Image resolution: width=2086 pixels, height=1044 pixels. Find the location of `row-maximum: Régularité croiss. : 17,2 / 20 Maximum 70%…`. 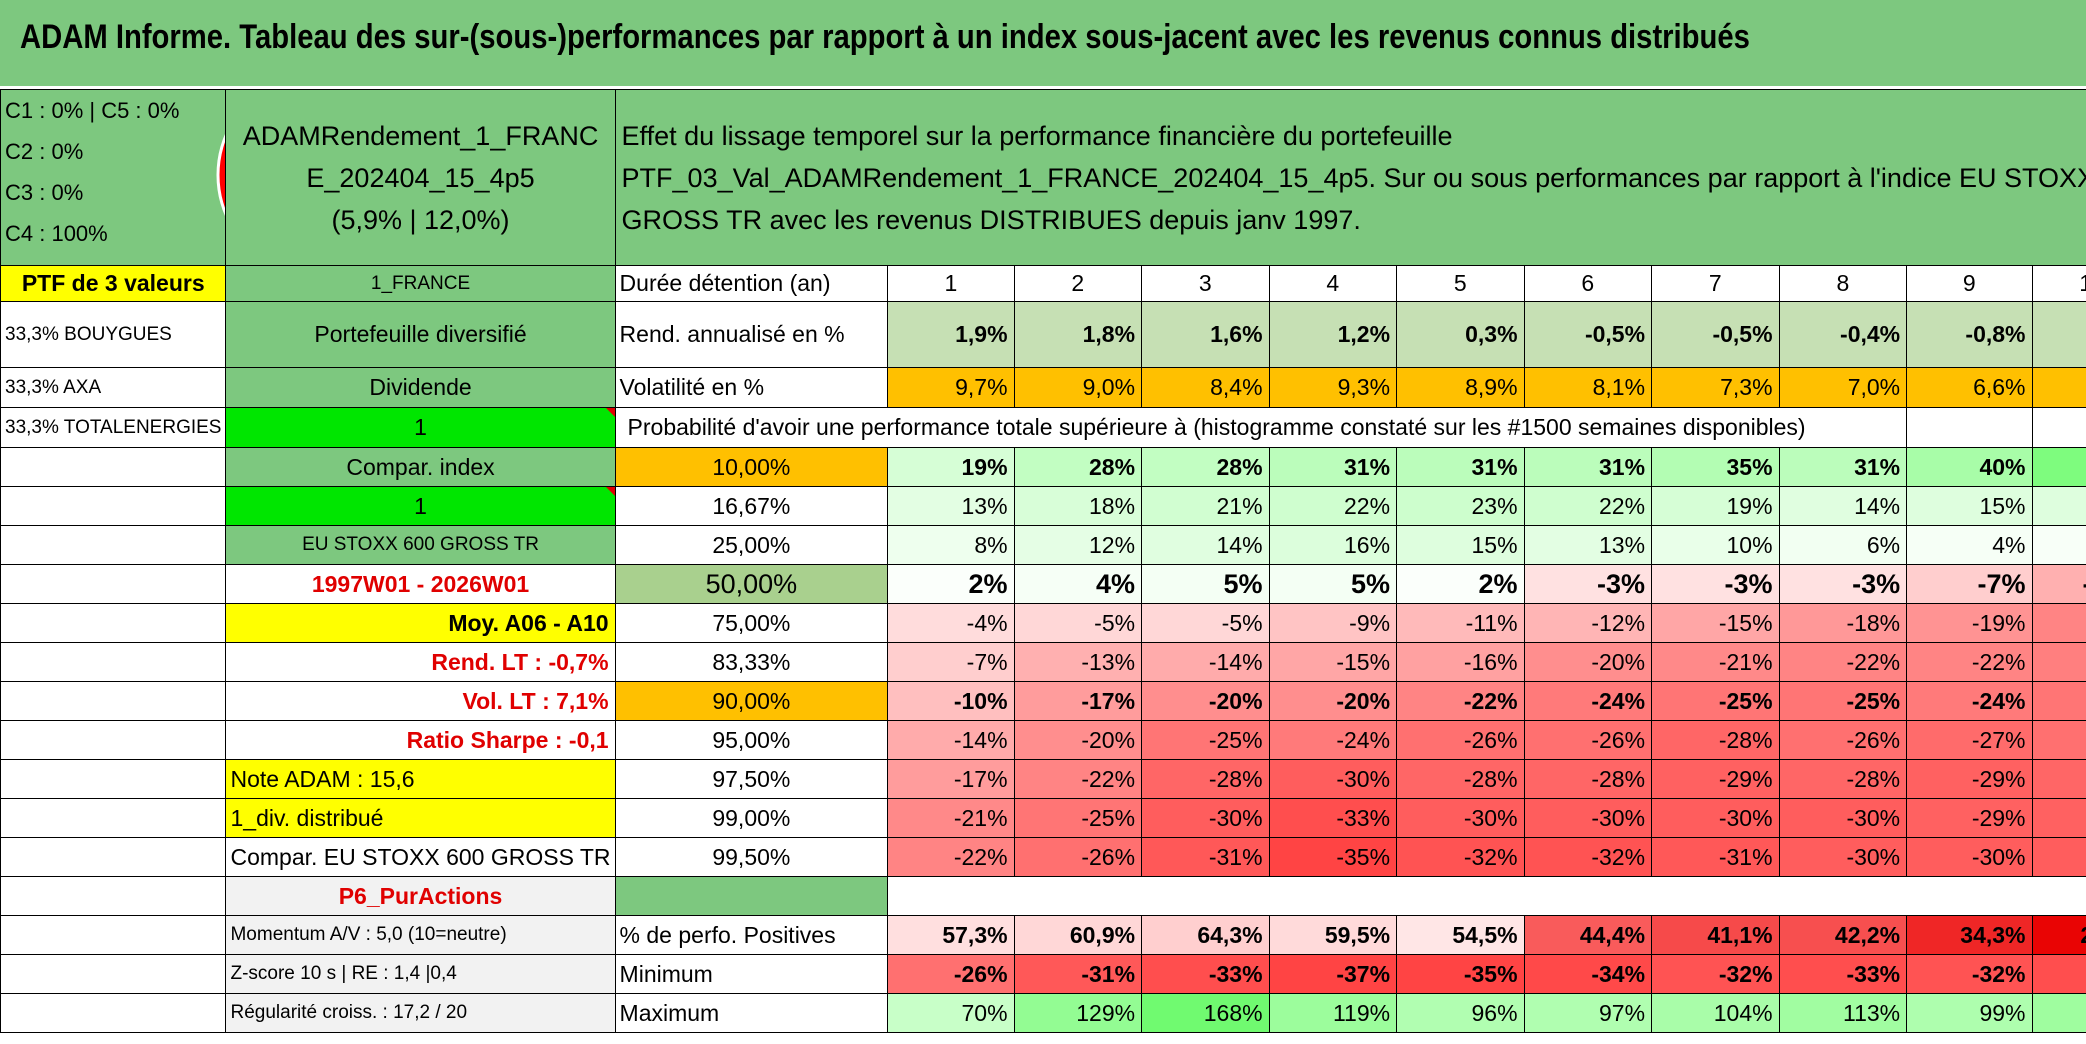

row-maximum: Régularité croiss. : 17,2 / 20 Maximum 70%… is located at coordinates (1043, 1013).